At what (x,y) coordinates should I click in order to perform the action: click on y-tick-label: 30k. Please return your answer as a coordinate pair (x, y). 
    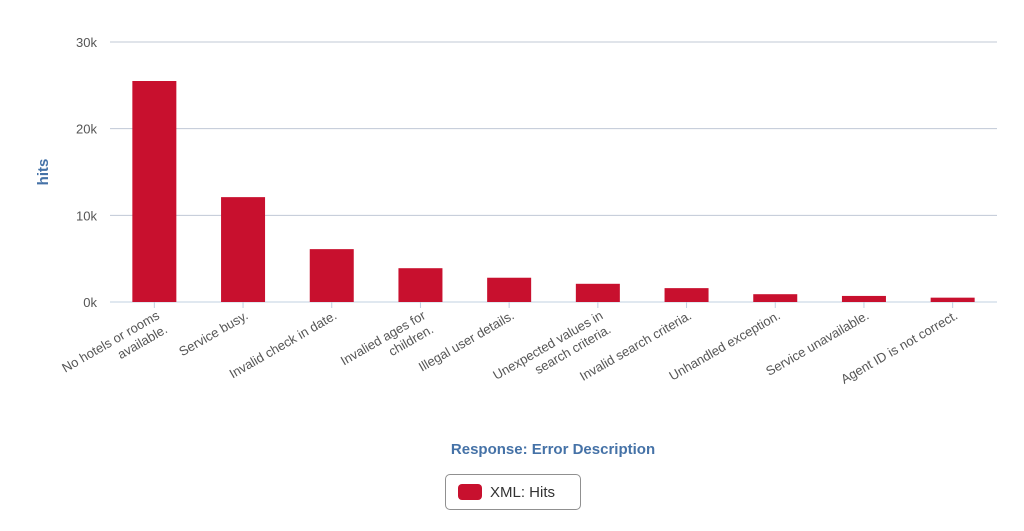
    Looking at the image, I should click on (86, 42).